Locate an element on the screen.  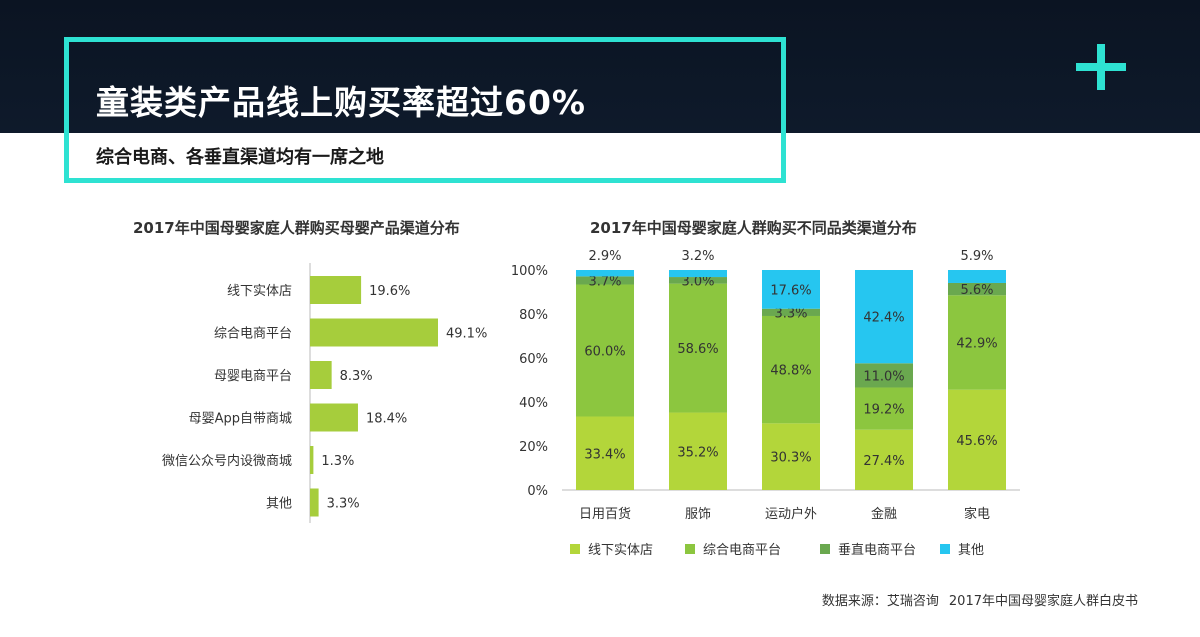
data-label: 49.1% is located at coordinates (466, 334).